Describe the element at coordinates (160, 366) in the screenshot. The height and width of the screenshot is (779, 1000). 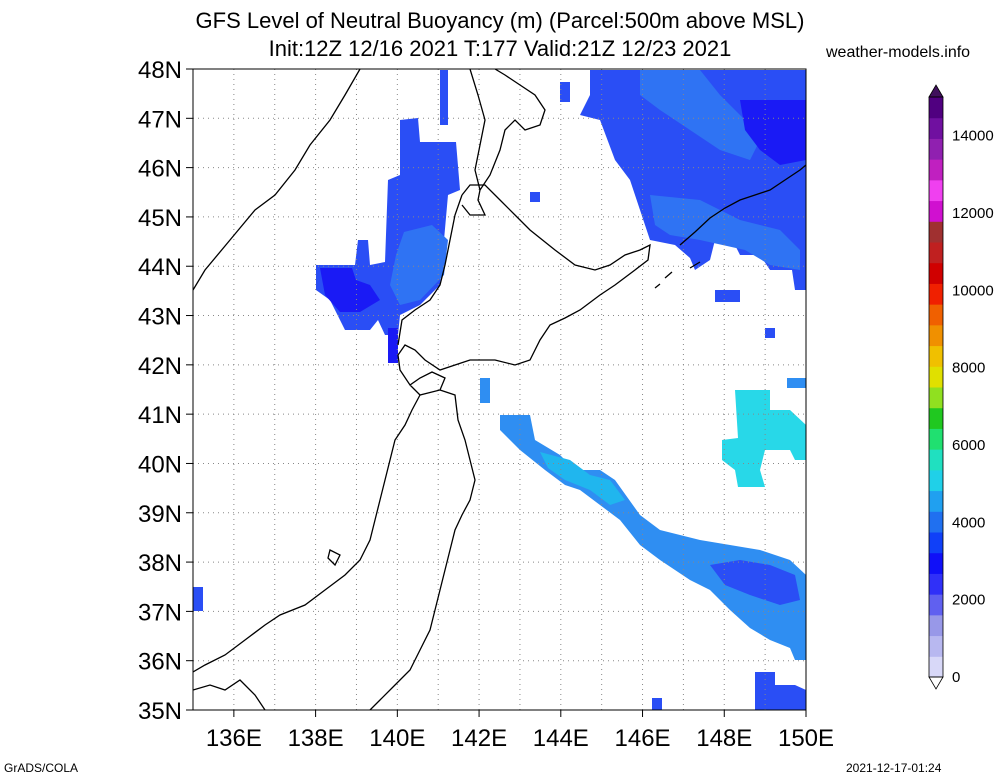
I see `lat-tick-label: 42N` at that location.